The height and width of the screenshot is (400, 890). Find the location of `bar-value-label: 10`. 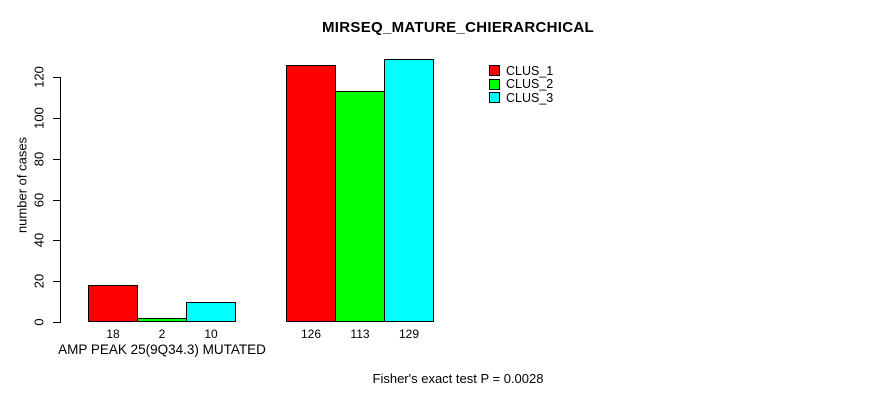

bar-value-label: 10 is located at coordinates (211, 334).